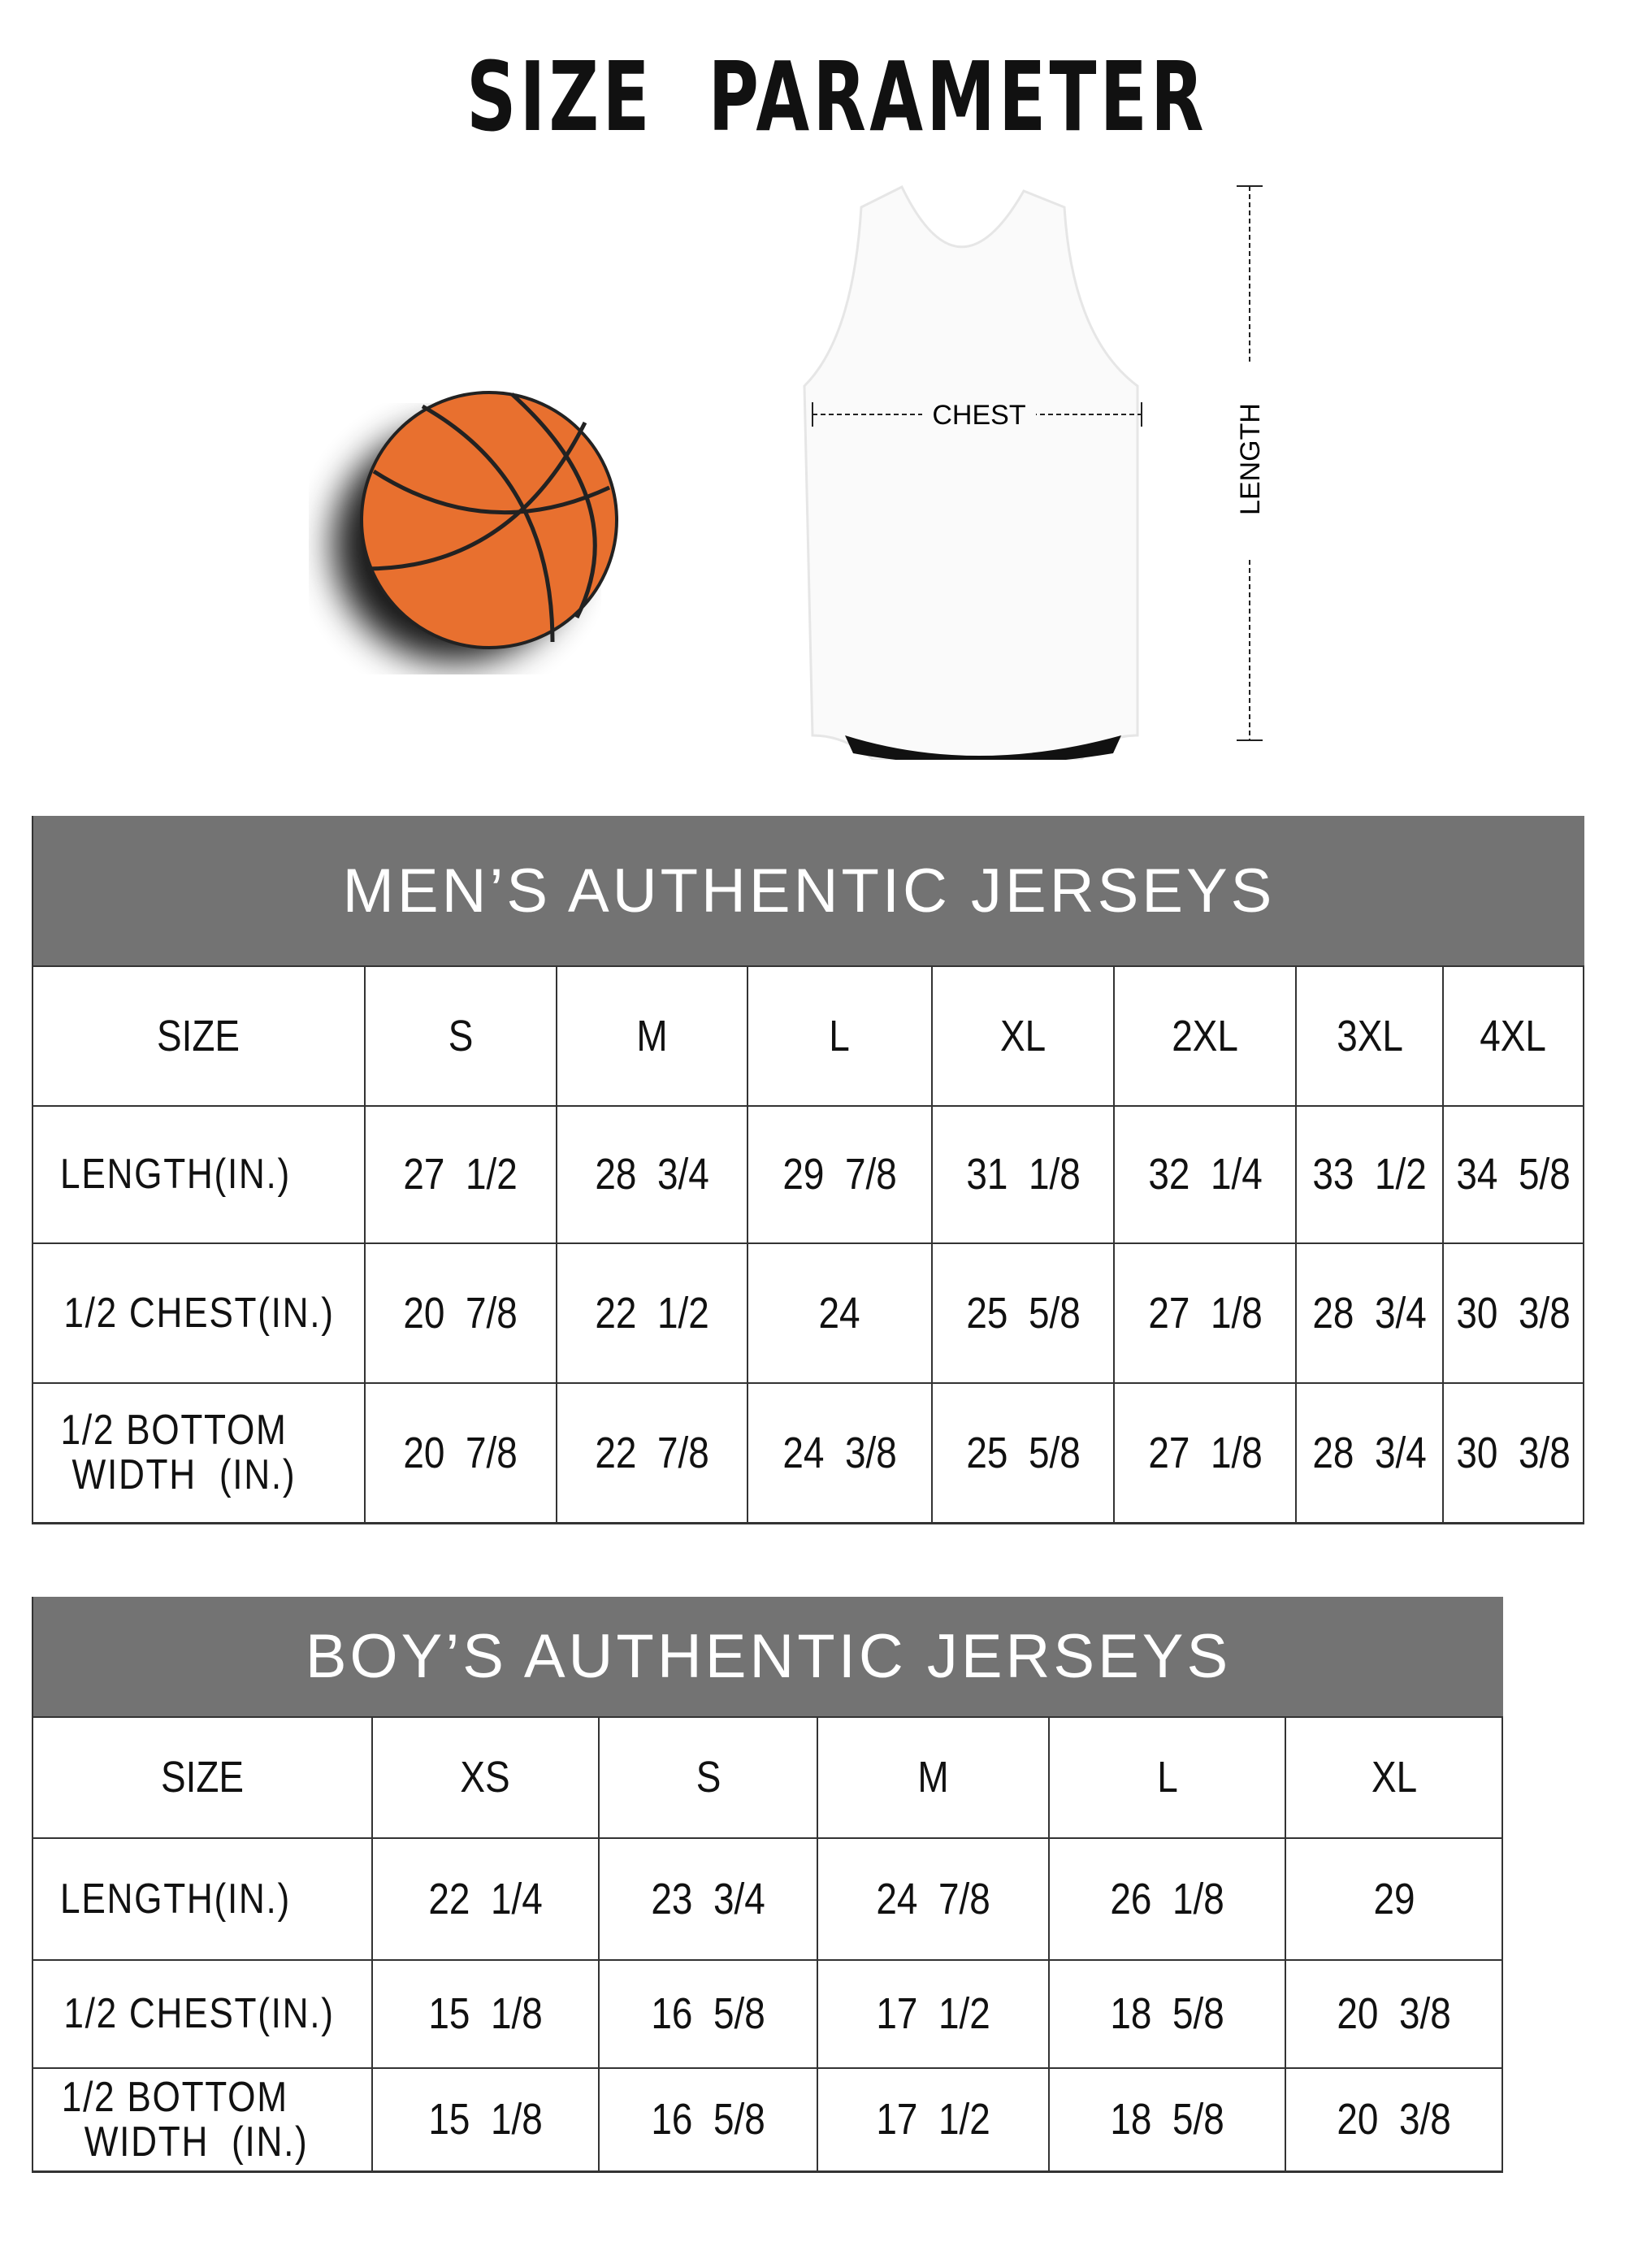  I want to click on cell-text: 26 1/8, so click(1167, 1898).